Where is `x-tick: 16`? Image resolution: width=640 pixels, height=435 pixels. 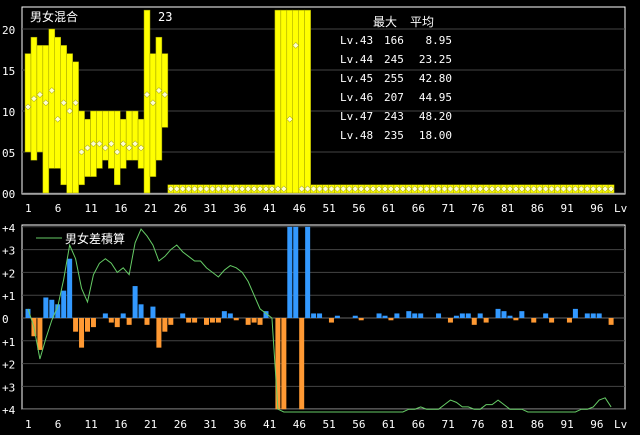 x-tick: 16 is located at coordinates (120, 208).